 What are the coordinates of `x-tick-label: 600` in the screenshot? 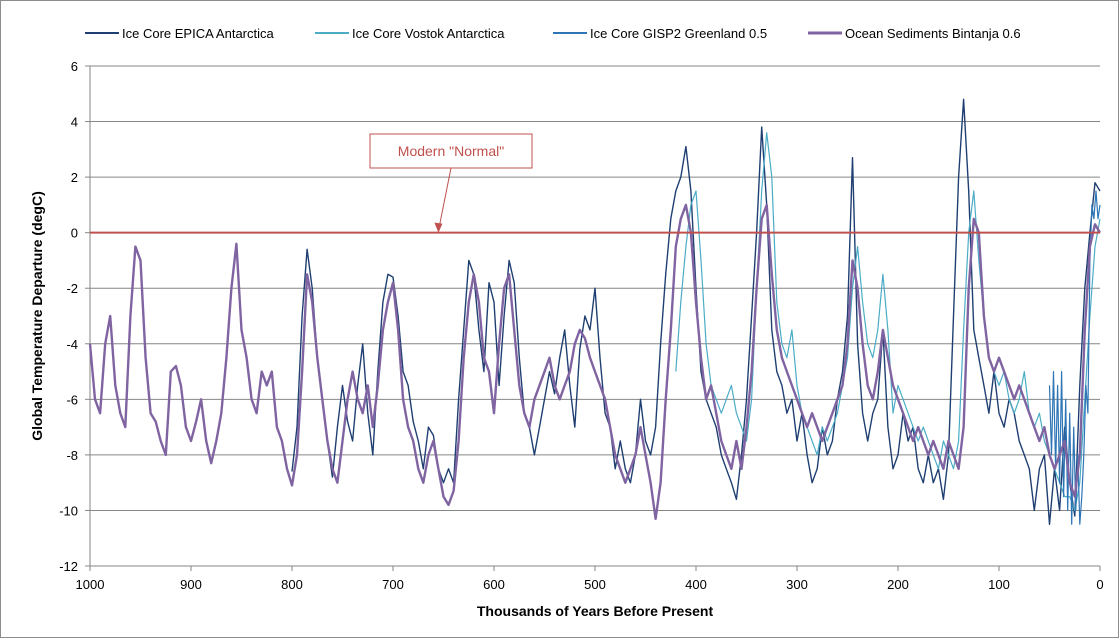 It's located at (494, 584).